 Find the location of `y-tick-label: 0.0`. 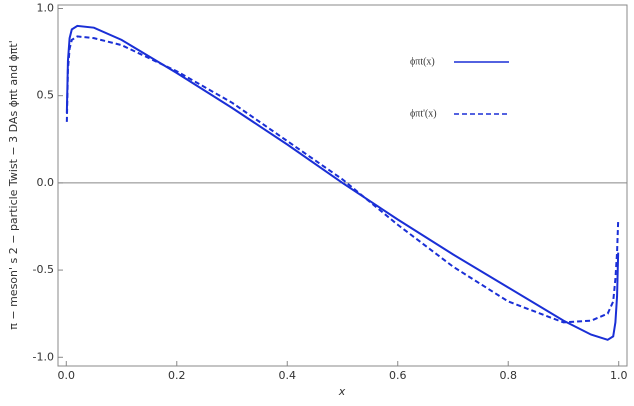

y-tick-label: 0.0 is located at coordinates (46, 182).